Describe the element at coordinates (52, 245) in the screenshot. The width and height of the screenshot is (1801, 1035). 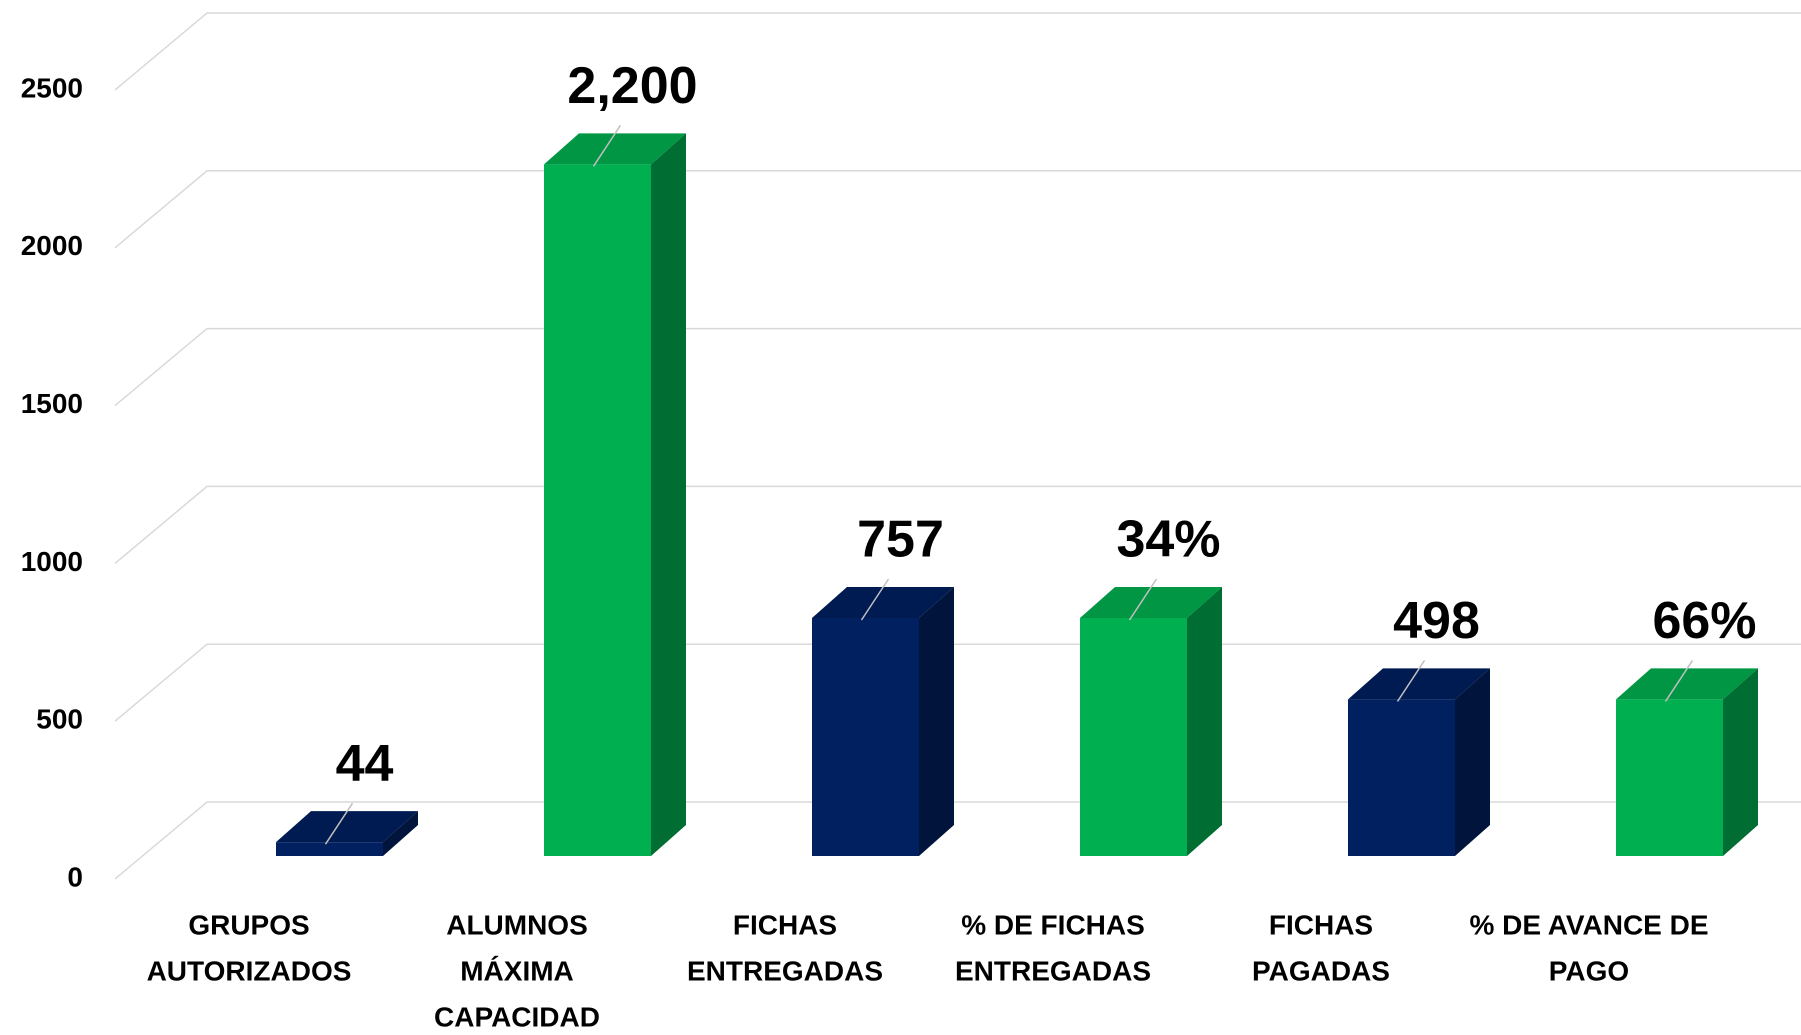
I see `y-tick-label: 2000` at that location.